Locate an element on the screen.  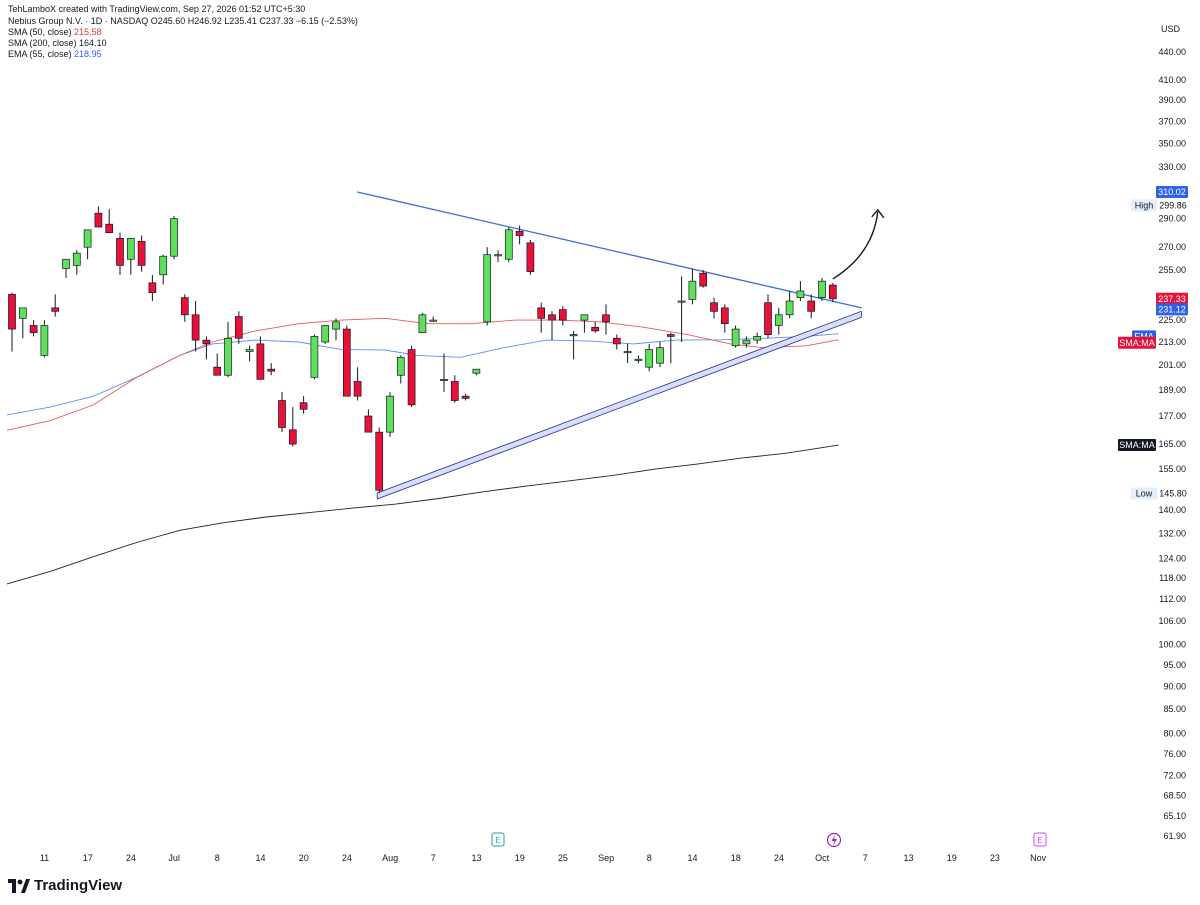
sma50-line is located at coordinates (422, 374).